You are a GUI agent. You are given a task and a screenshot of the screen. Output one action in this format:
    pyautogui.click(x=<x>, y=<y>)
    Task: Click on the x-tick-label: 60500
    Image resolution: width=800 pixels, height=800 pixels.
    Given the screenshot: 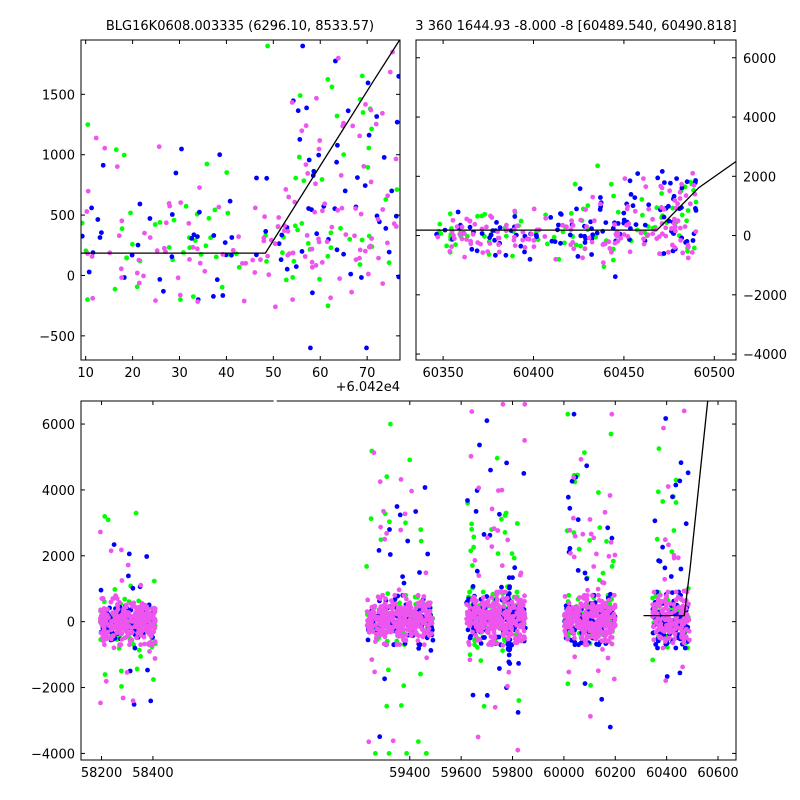 What is the action you would take?
    pyautogui.click(x=714, y=373)
    